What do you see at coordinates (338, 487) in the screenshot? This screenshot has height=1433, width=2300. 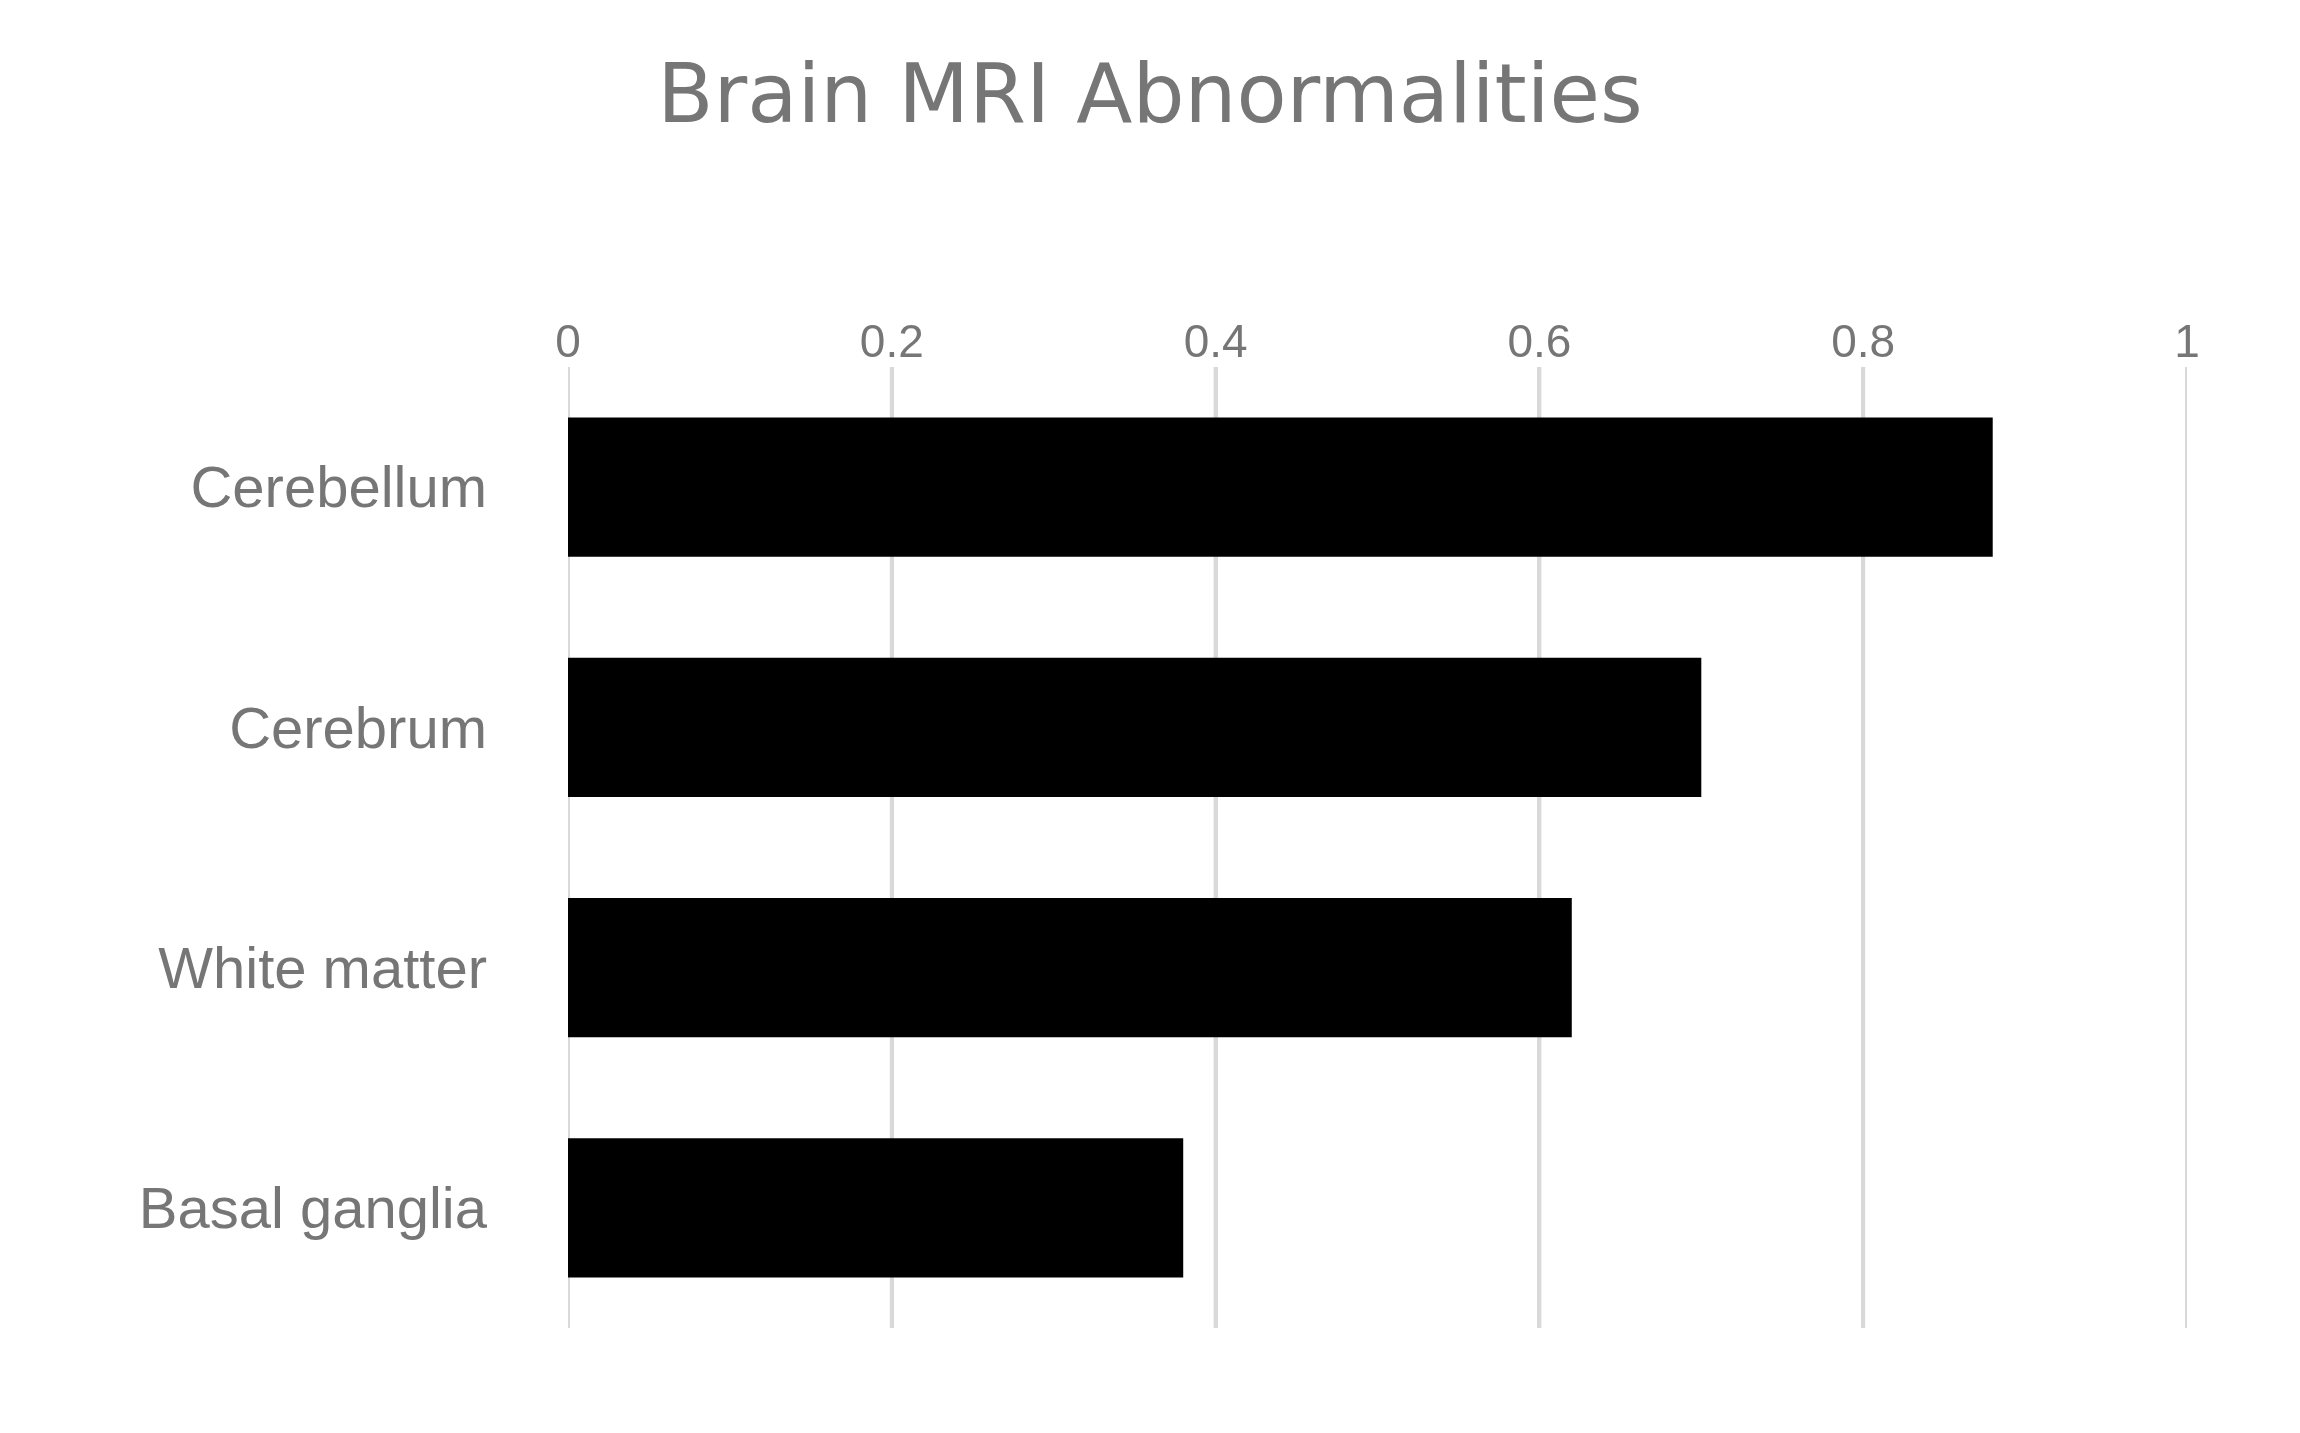 I see `y-tick-label: Cerebellum` at bounding box center [338, 487].